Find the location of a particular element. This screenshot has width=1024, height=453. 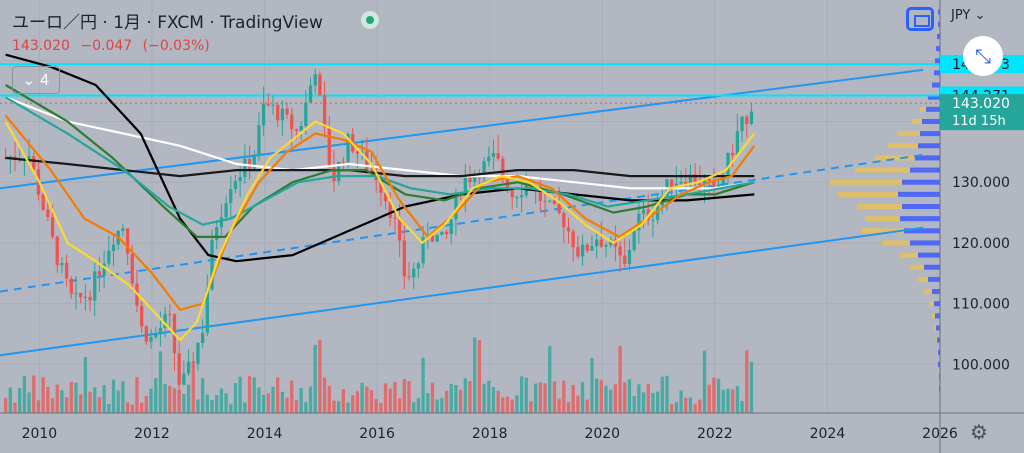

gear-icon: ⚙ is located at coordinates (979, 432).